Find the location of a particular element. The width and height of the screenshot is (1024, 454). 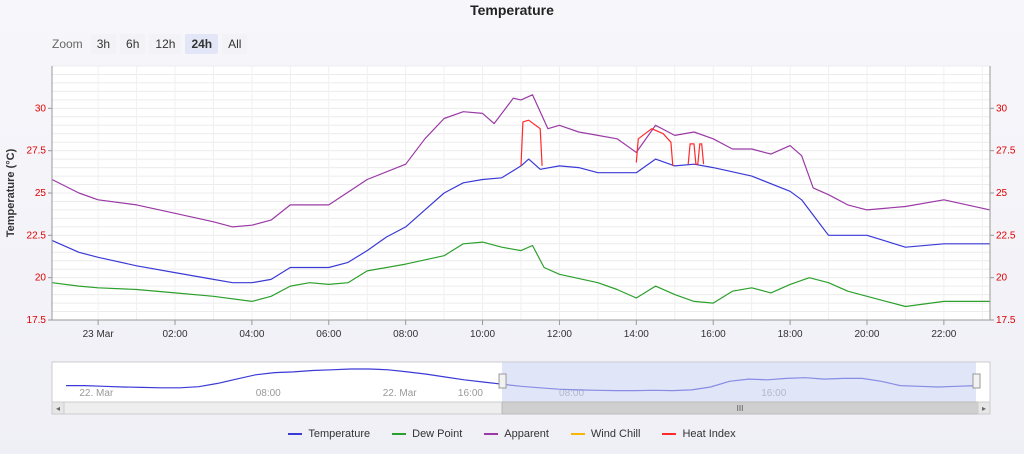

x-tick-label: 14:00 is located at coordinates (636, 334).